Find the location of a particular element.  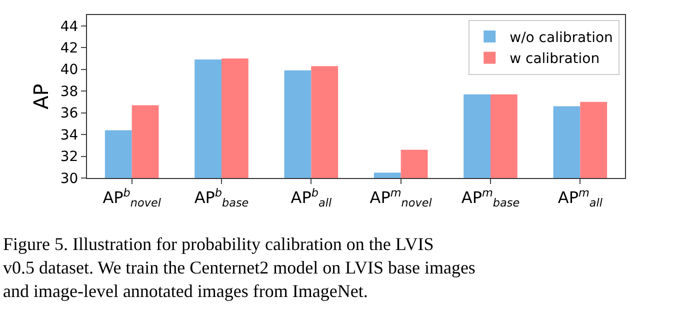

legend-label: w calibration is located at coordinates (555, 59).